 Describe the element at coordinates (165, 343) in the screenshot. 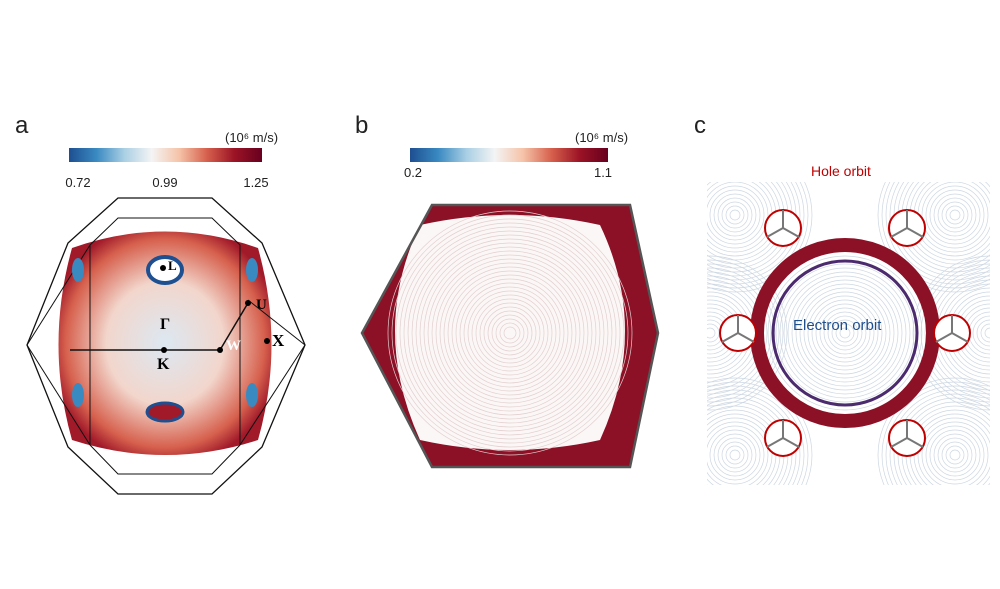

I see `fermi-surface` at that location.